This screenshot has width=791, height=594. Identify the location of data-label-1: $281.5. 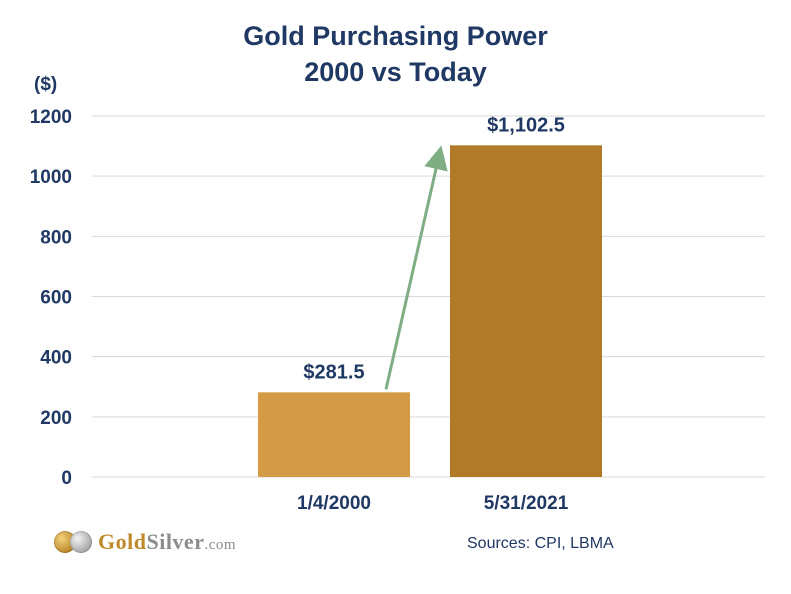
(333, 372).